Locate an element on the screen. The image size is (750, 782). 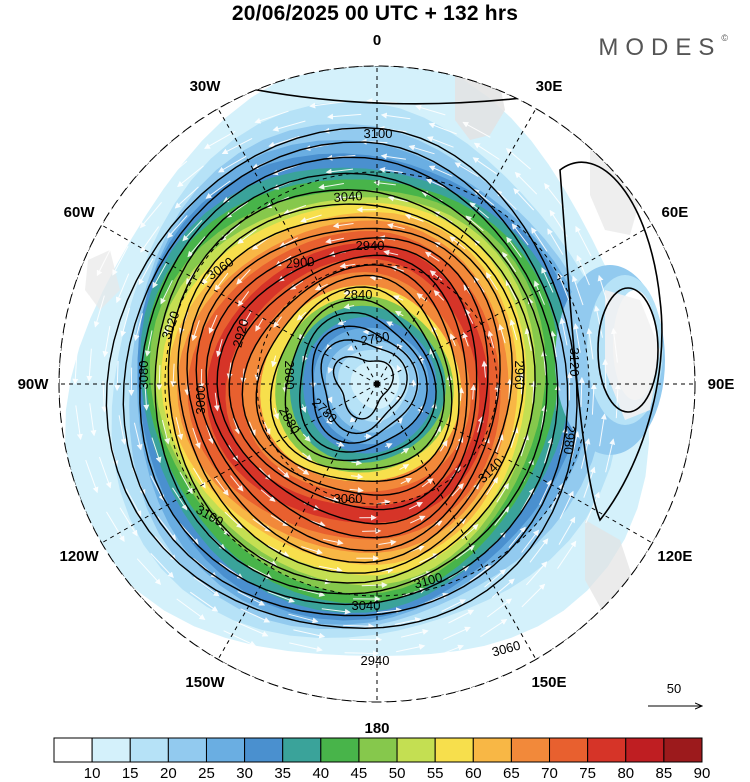
contour-label-text: 2960 is located at coordinates (519, 375).